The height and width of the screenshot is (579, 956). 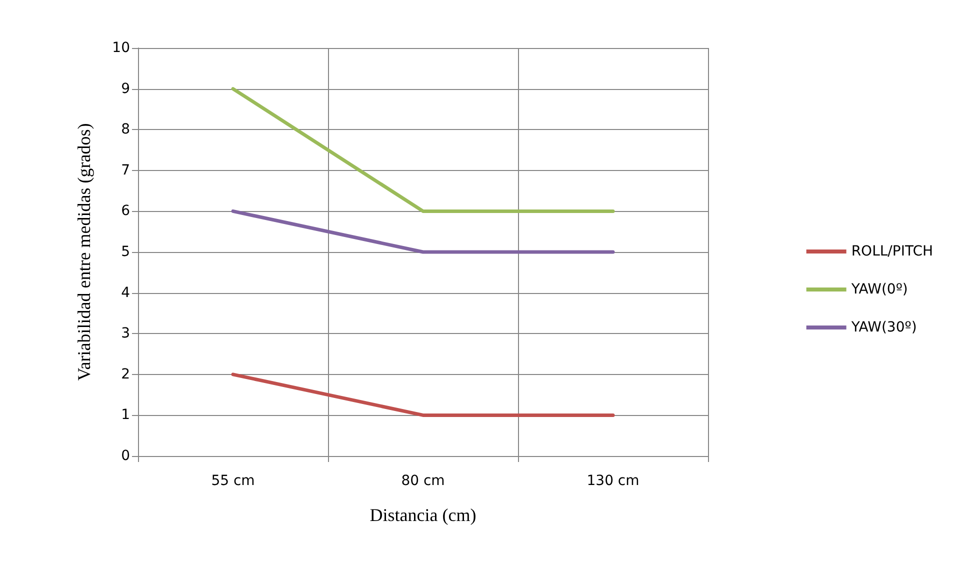 I want to click on y-tick-label: 0, so click(x=125, y=456).